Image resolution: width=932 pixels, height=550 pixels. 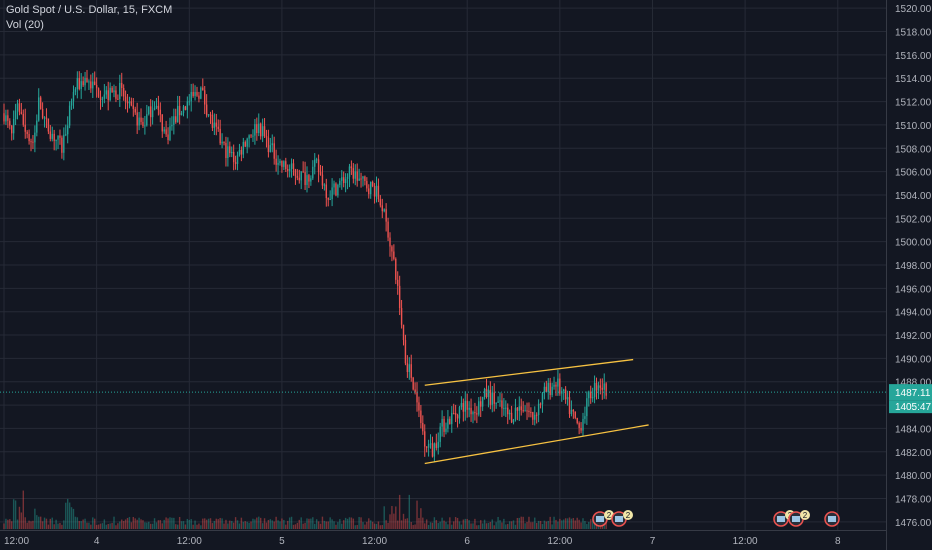 I want to click on time-tick-label: 8, so click(x=838, y=541).